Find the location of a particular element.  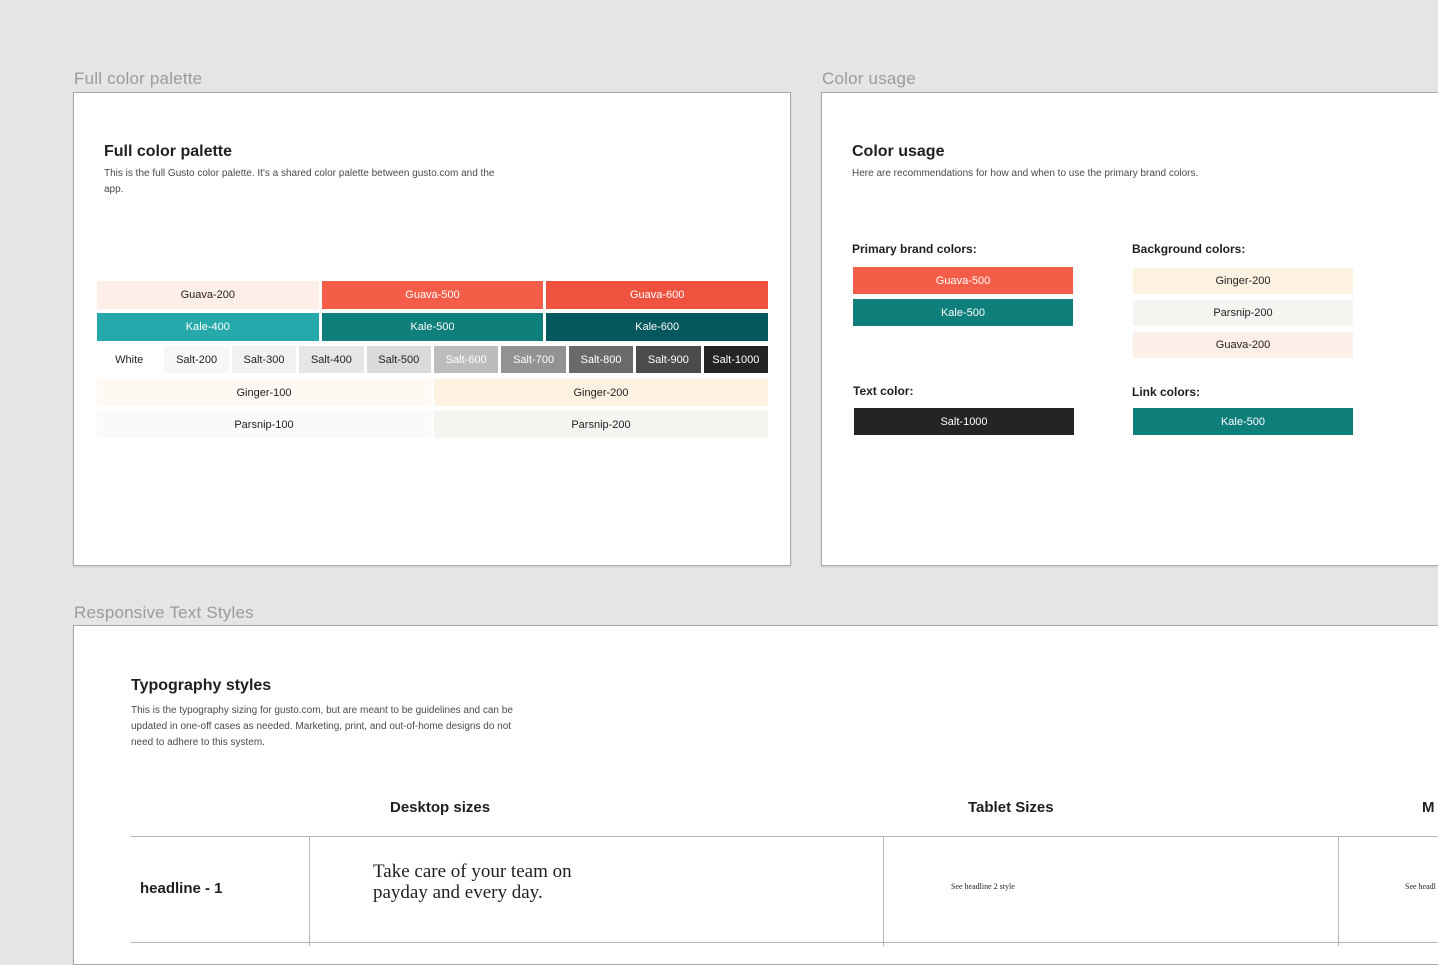

palette-swatch-ginger-200: Ginger-200 is located at coordinates (601, 392).